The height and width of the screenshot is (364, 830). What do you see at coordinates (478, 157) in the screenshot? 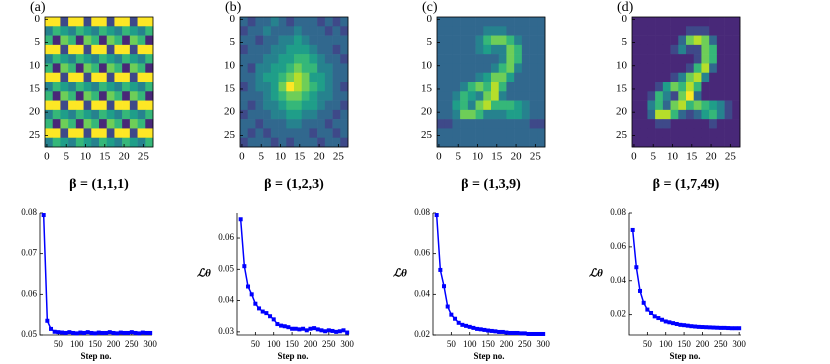
I see `x-tick-label: 10` at bounding box center [478, 157].